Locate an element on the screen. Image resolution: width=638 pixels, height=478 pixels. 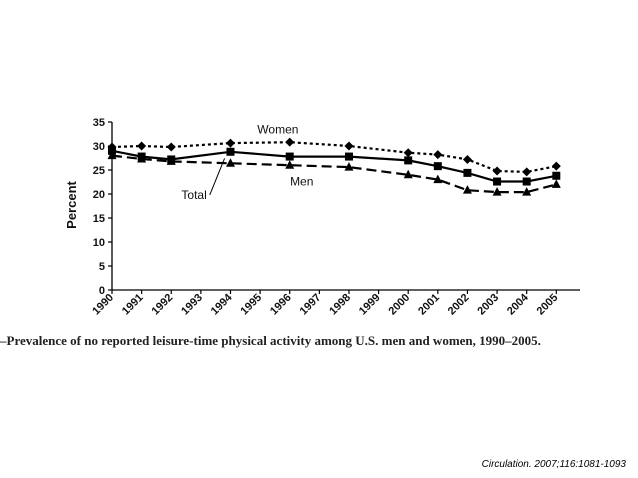
series-line-women is located at coordinates (334, 157).